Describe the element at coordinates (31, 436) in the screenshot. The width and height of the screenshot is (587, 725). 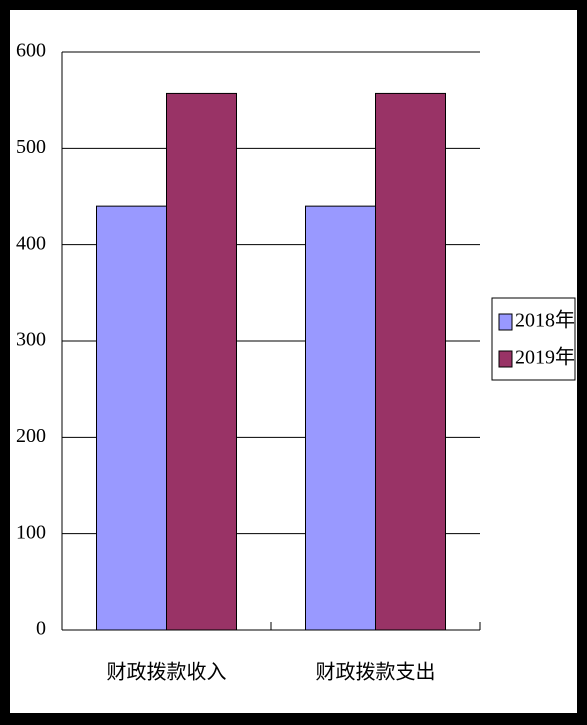
I see `y-tick-label: 200` at that location.